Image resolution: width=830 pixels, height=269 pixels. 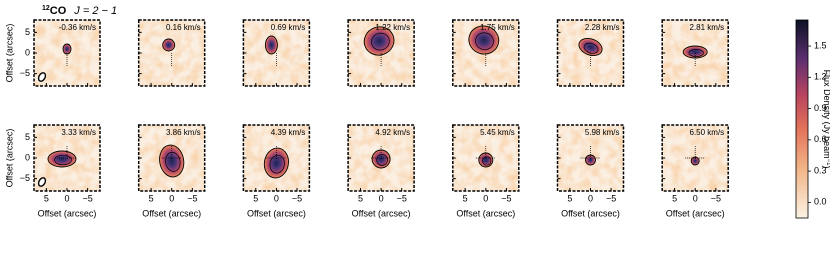 I want to click on velocity-label: 4.92 km/s, so click(x=392, y=132).